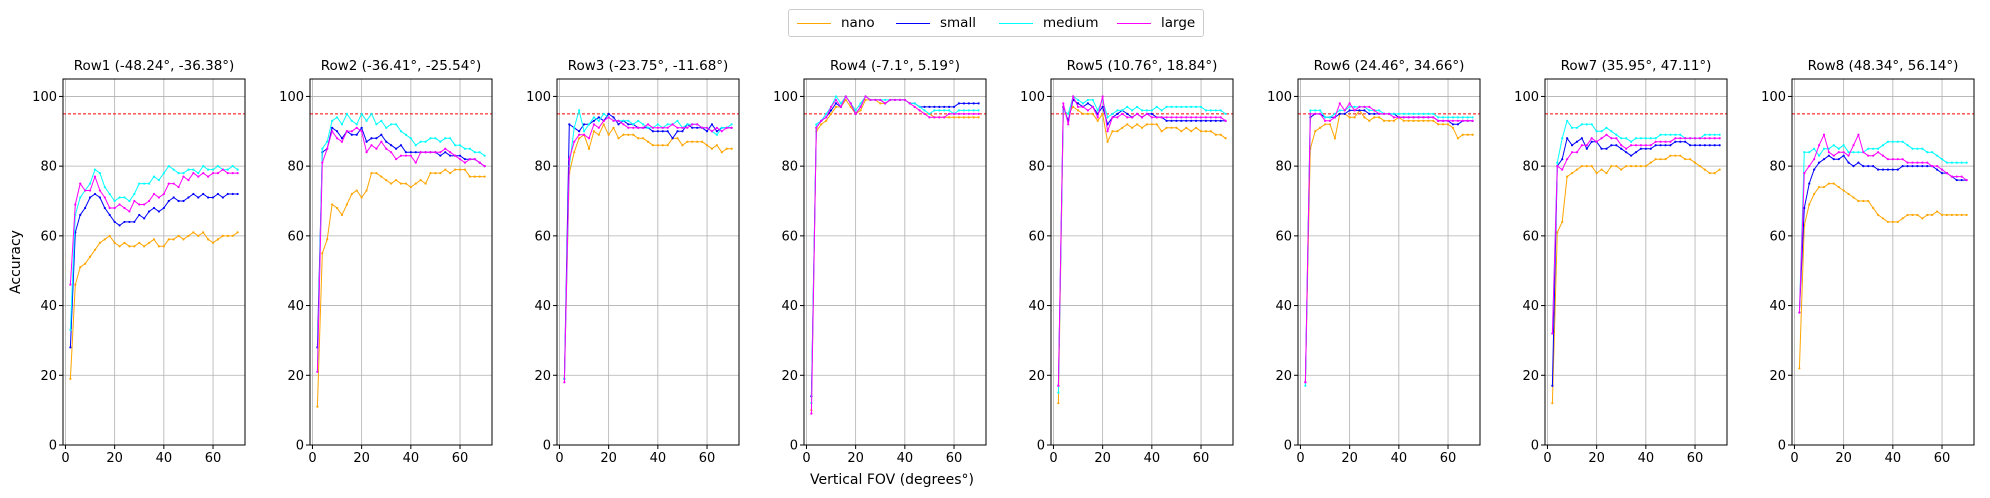 The width and height of the screenshot is (1990, 498). Describe the element at coordinates (814, 23) in the screenshot. I see `legend-swatch` at that location.